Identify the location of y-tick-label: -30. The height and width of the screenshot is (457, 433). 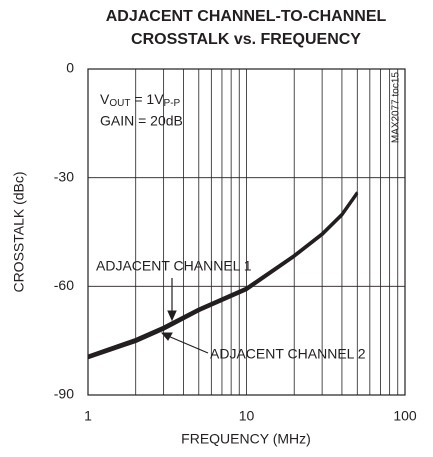
(64, 176).